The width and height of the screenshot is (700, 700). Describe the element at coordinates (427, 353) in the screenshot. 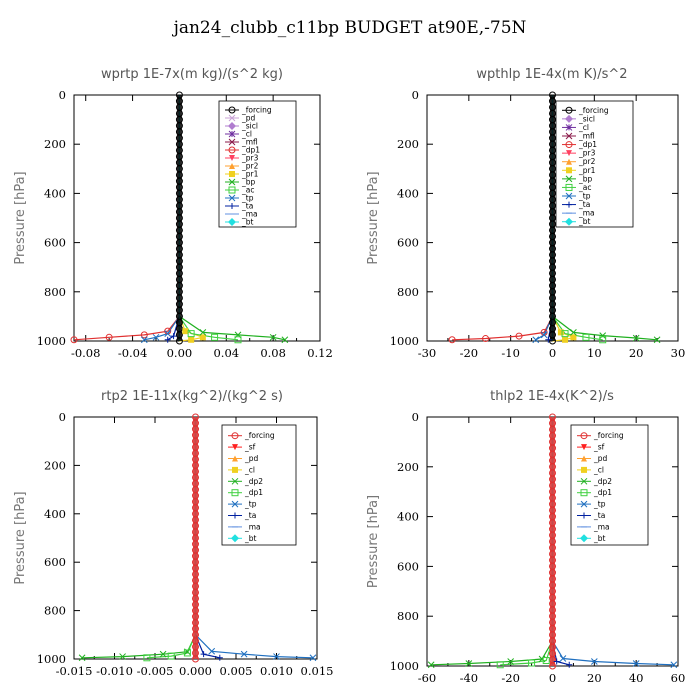

I see `x-tick-label: -30` at that location.